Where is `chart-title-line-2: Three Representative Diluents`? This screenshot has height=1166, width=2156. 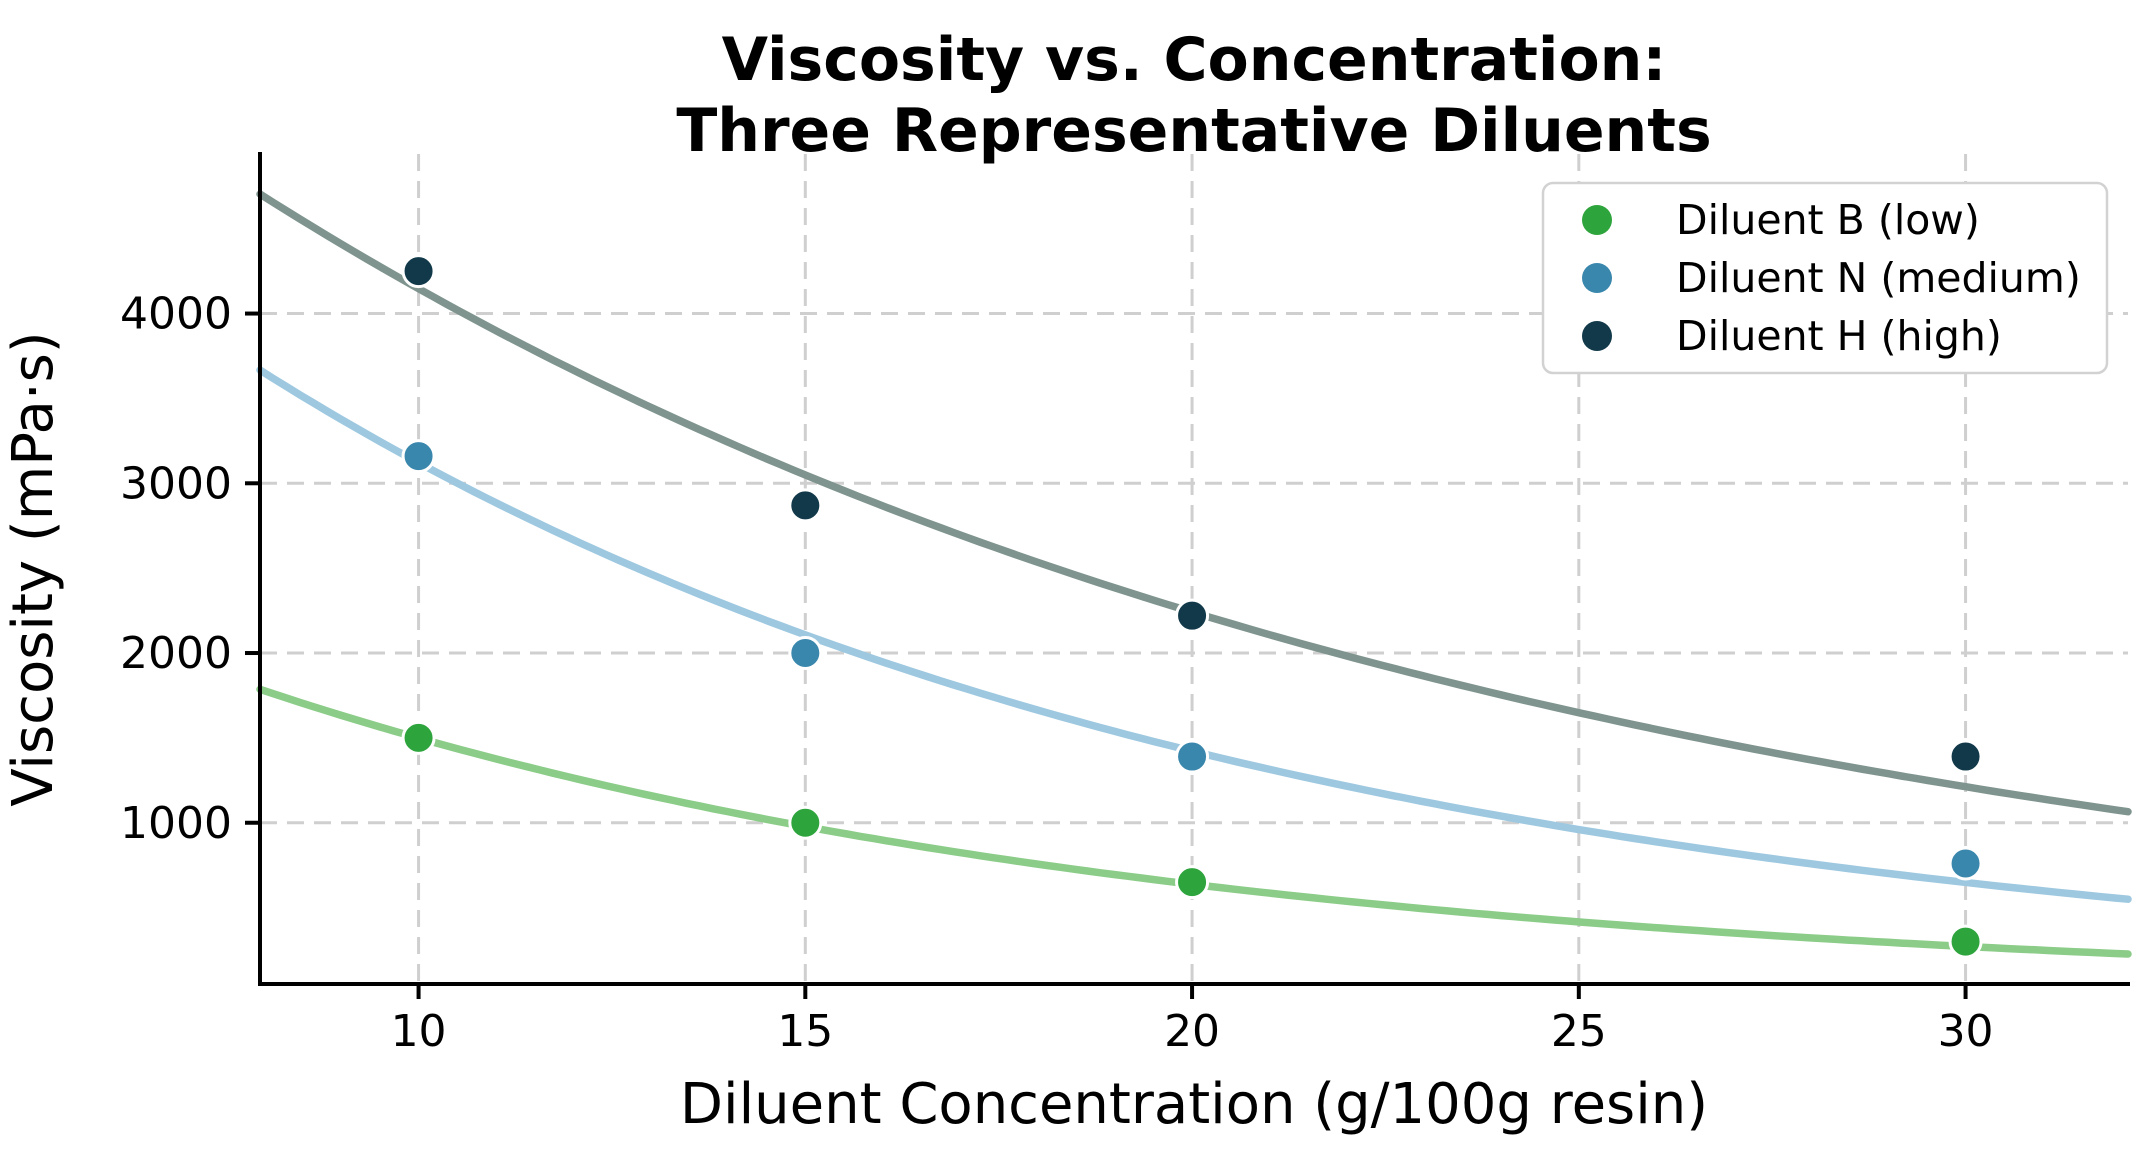
chart-title-line-2: Three Representative Diluents is located at coordinates (1193, 131).